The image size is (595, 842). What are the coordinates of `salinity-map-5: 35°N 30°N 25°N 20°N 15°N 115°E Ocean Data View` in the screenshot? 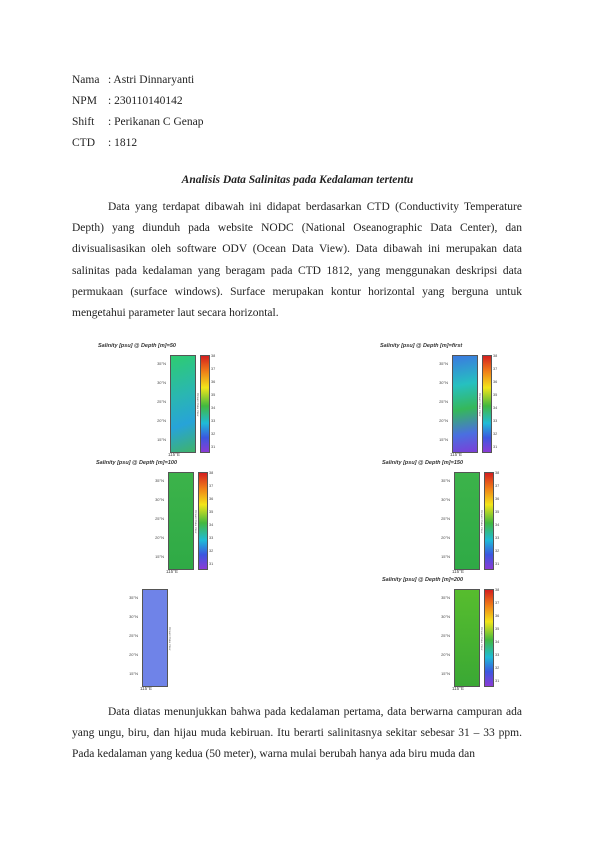 It's located at (190, 634).